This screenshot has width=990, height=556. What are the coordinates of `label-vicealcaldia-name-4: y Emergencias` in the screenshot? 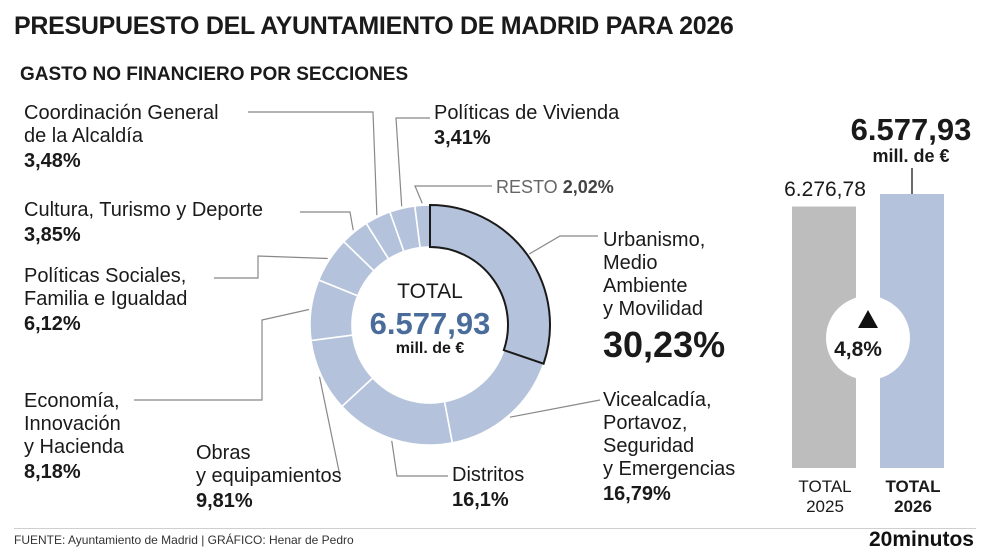 It's located at (669, 469).